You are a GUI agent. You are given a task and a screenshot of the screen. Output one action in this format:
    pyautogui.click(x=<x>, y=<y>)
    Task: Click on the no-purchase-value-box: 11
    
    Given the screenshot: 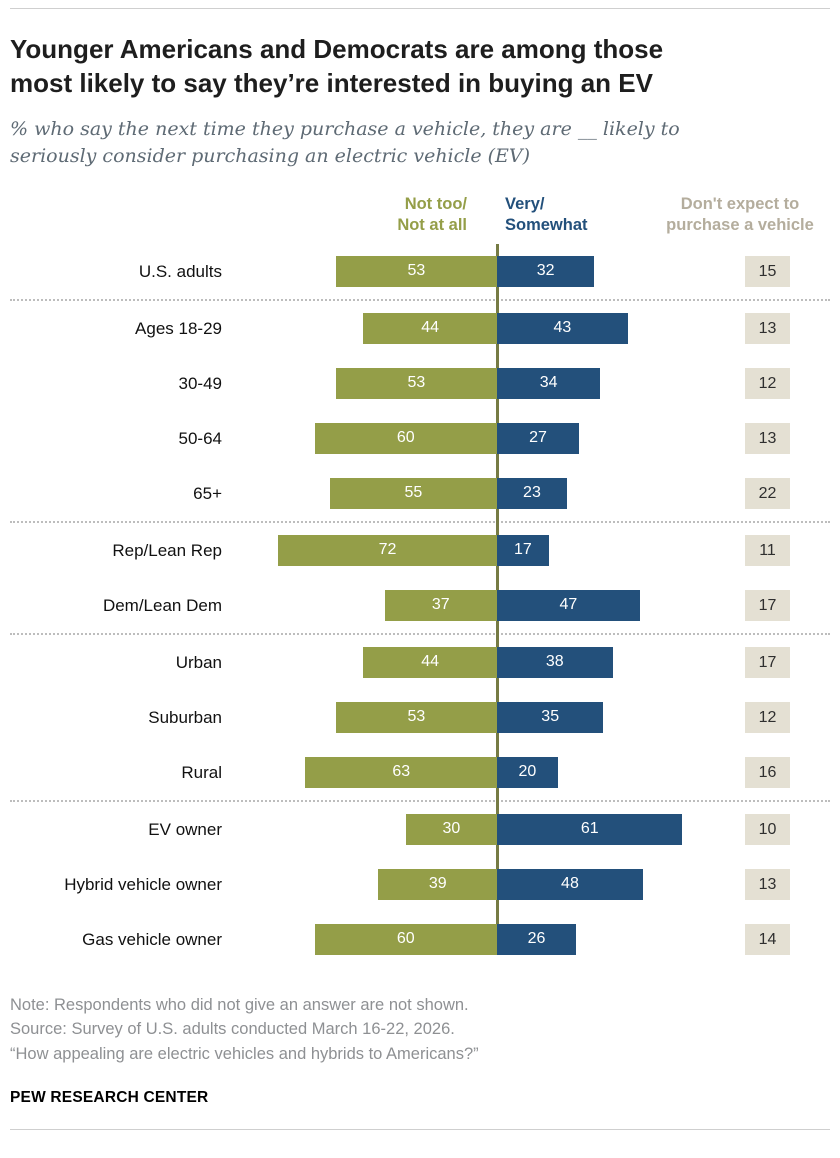 What is the action you would take?
    pyautogui.click(x=767, y=550)
    